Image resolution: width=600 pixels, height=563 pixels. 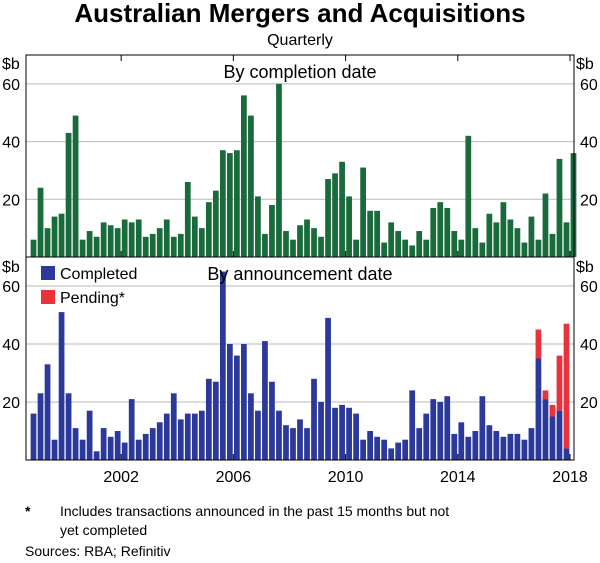 I want to click on ytick-left-top-40: 40, so click(x=11, y=143).